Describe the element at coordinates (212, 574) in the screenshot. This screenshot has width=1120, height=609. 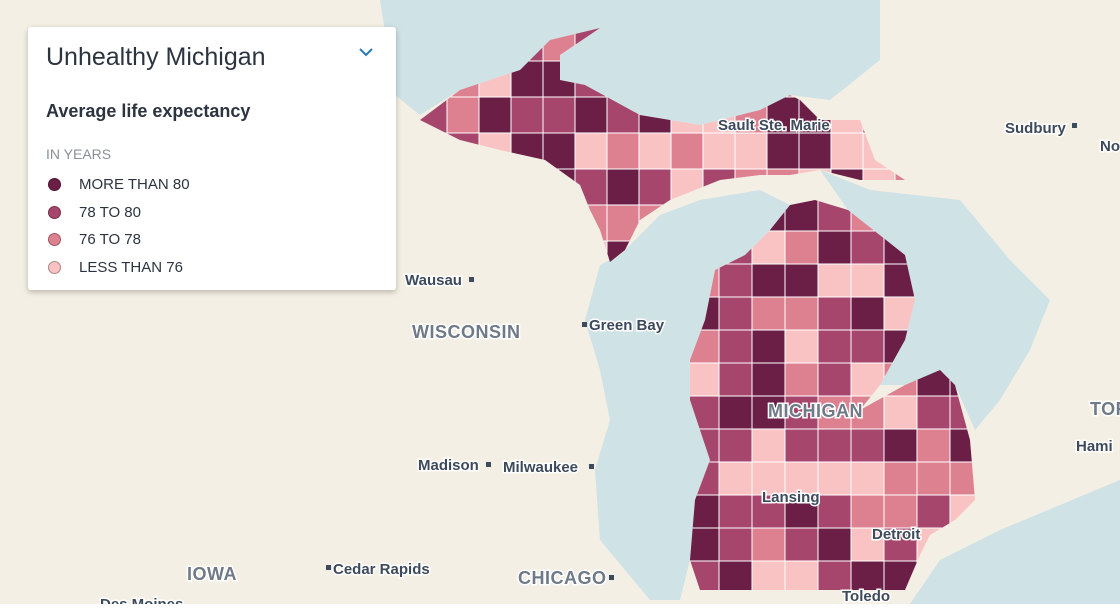
I see `region-label: IOWA` at that location.